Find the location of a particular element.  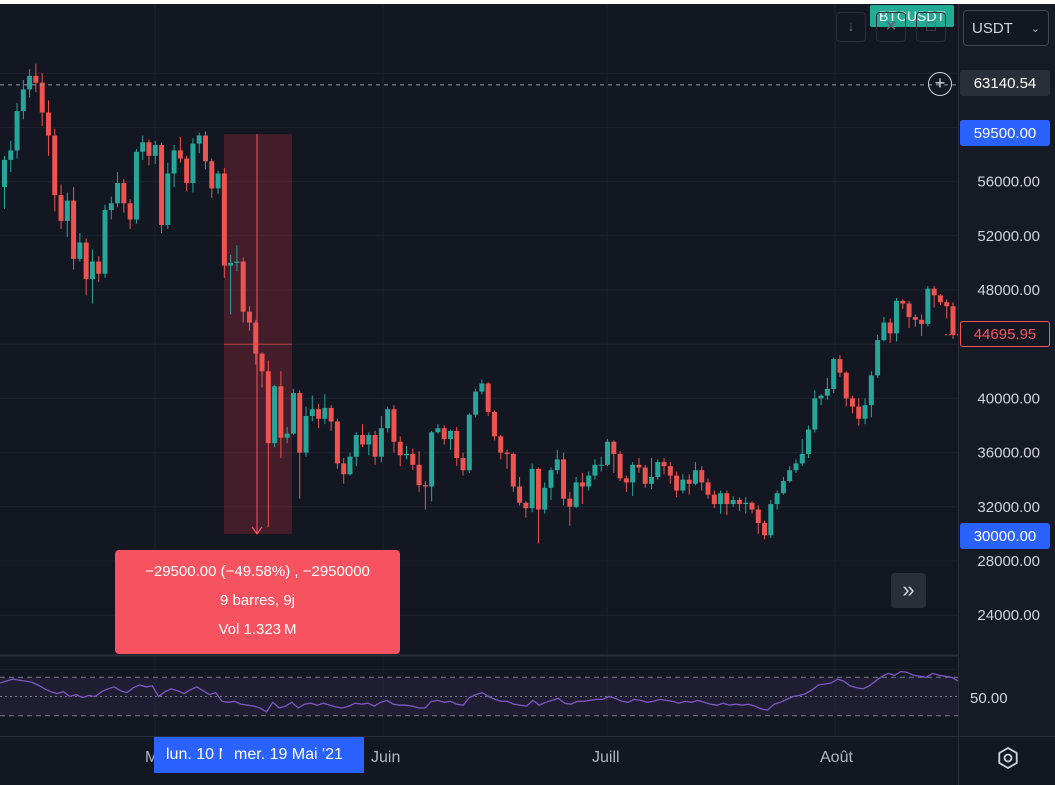

close-icon: ✕ is located at coordinates (891, 27).